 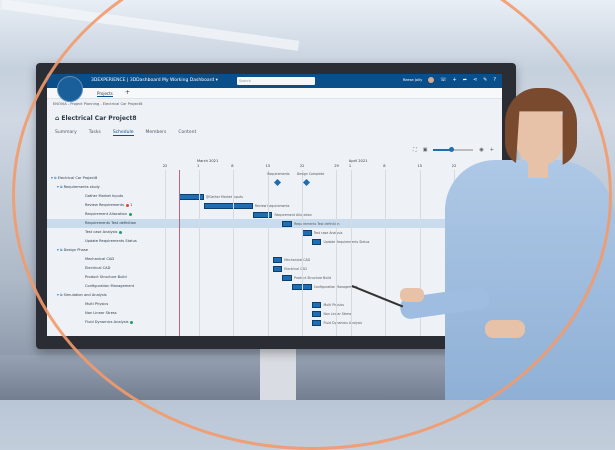 What do you see at coordinates (96, 118) in the screenshot?
I see `page-title: ⌂ Electrical Car Project8` at bounding box center [96, 118].